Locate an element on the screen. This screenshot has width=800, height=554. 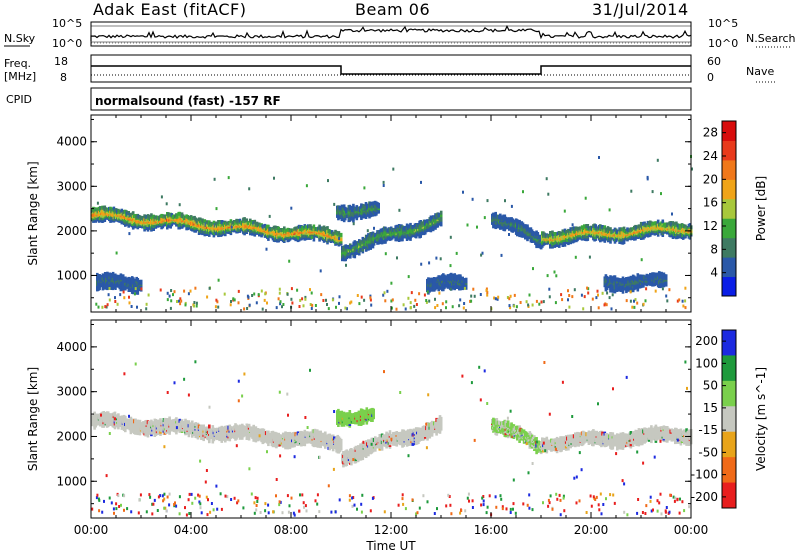
y-tick-label: 3000 is located at coordinates (71, 186).